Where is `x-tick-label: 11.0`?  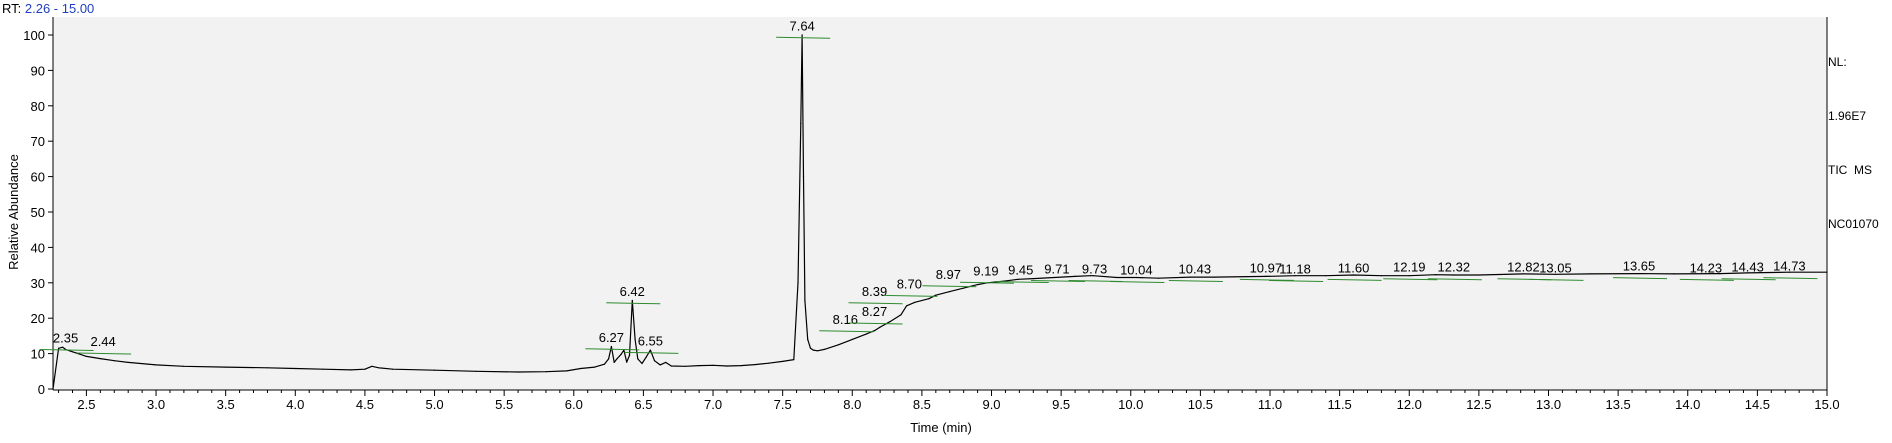 x-tick-label: 11.0 is located at coordinates (1270, 404).